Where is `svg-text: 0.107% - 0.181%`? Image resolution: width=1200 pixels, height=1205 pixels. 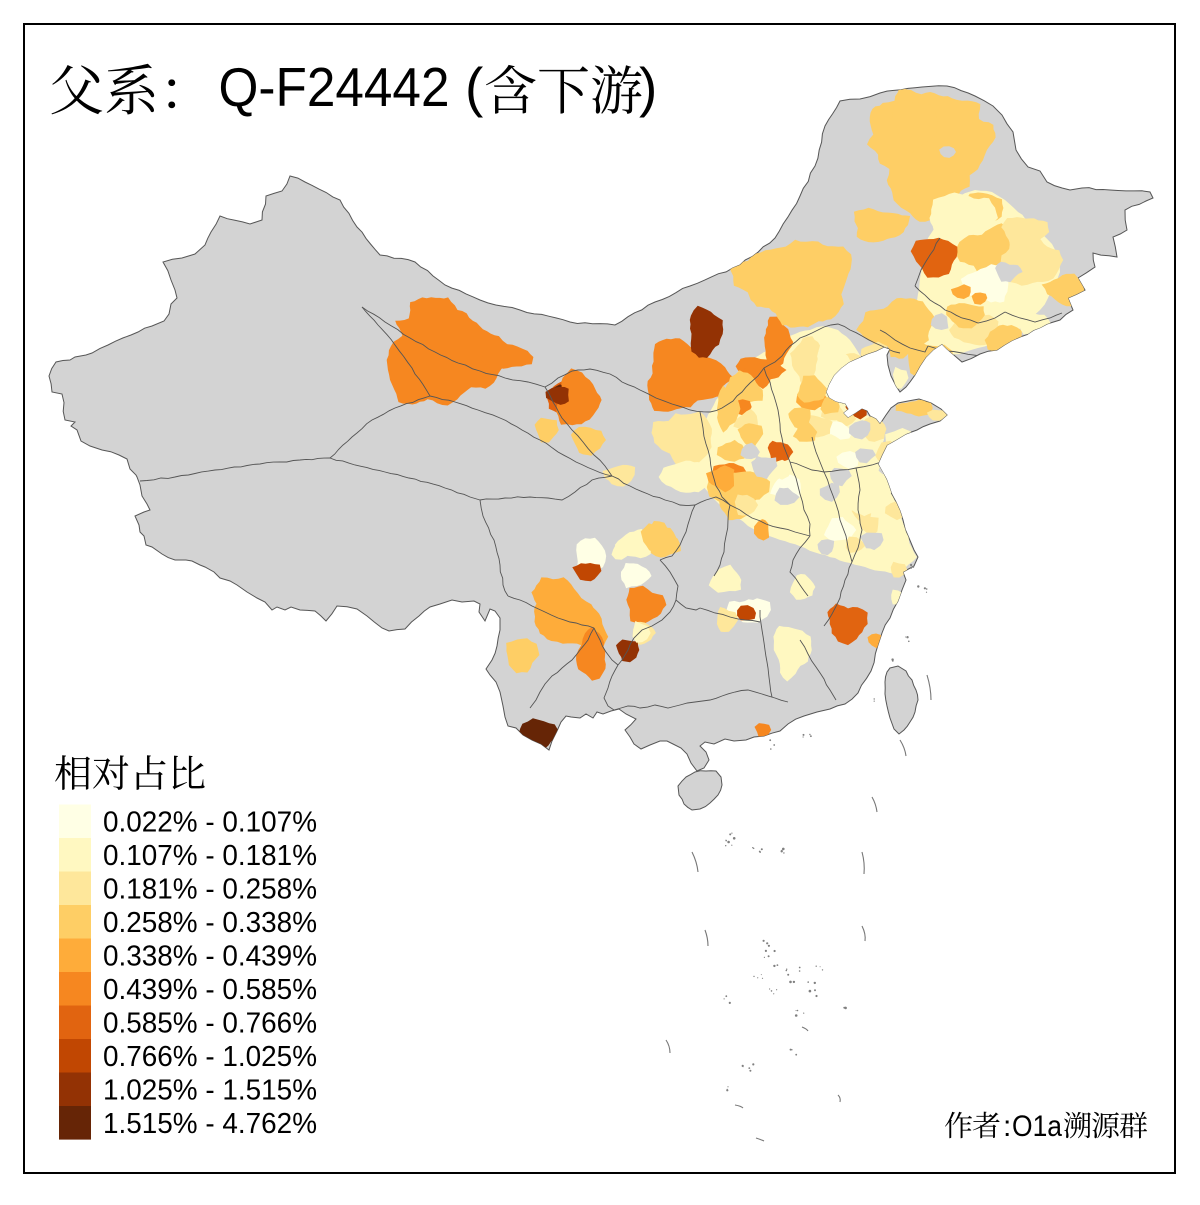 svg-text: 0.107% - 0.181% is located at coordinates (210, 856).